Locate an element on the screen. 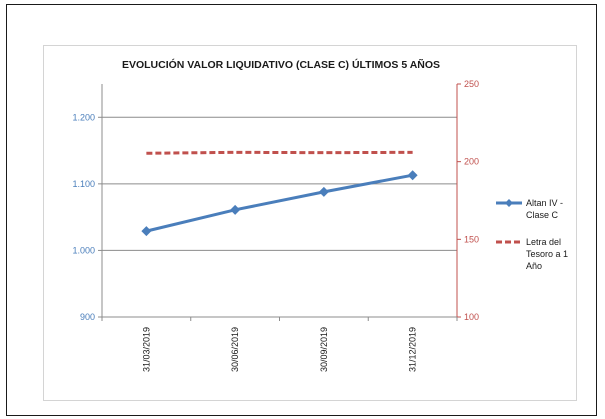 The height and width of the screenshot is (419, 605). y-left-tick-label: 1.100 is located at coordinates (83, 184).